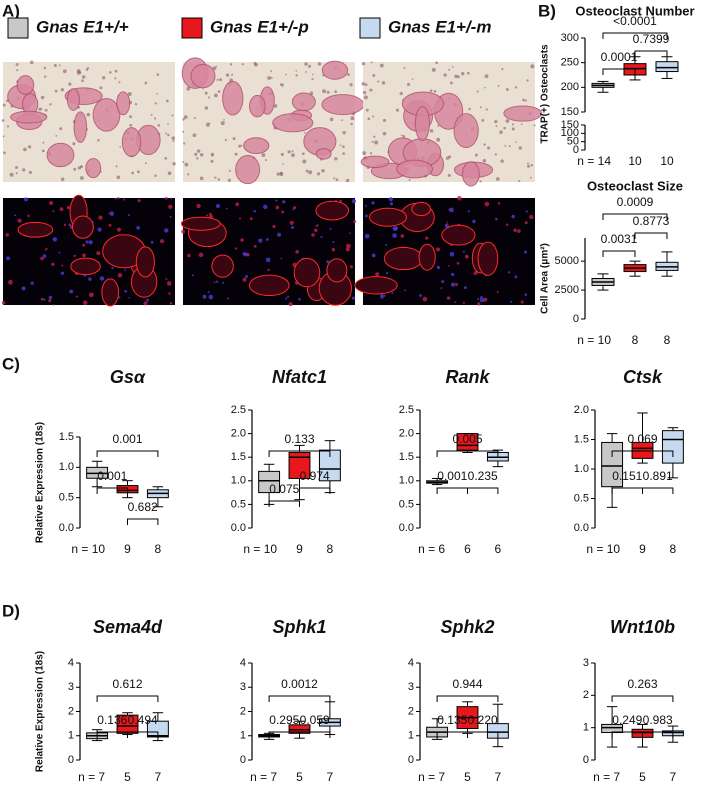 The image size is (709, 792). Describe the element at coordinates (330, 549) in the screenshot. I see `n-label: 8` at that location.